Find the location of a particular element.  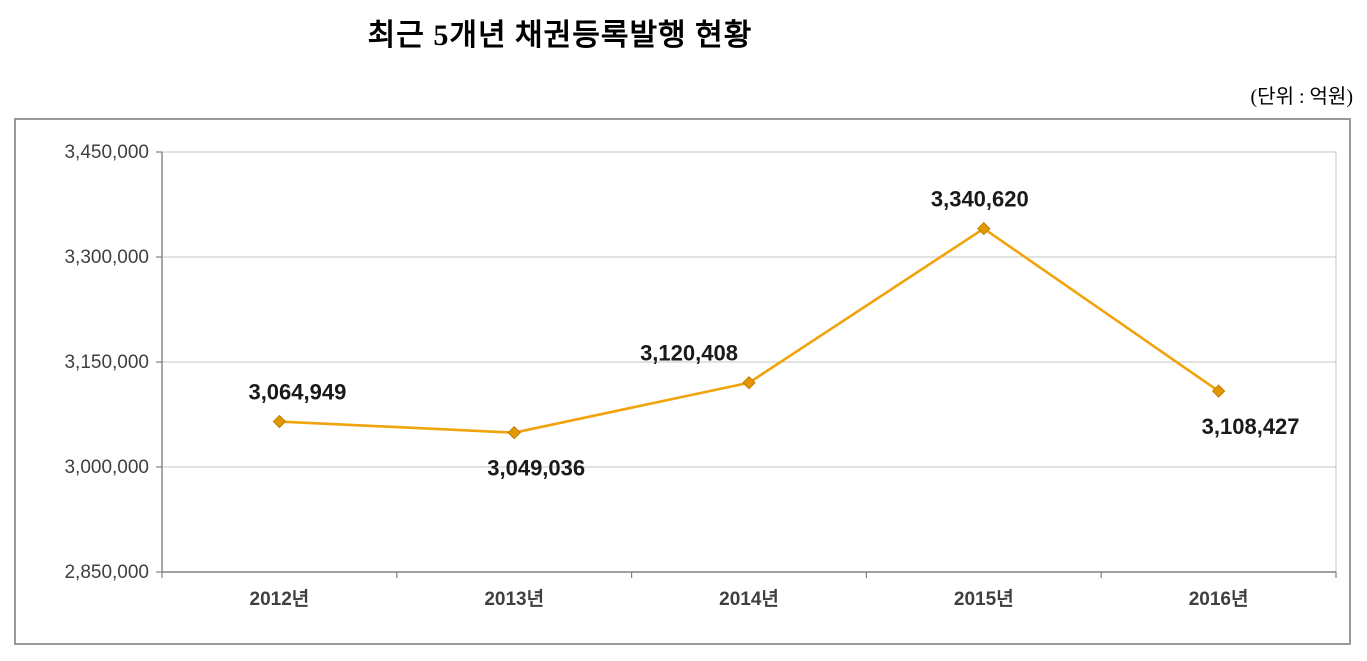

x-category-label: 2014년 is located at coordinates (749, 599).